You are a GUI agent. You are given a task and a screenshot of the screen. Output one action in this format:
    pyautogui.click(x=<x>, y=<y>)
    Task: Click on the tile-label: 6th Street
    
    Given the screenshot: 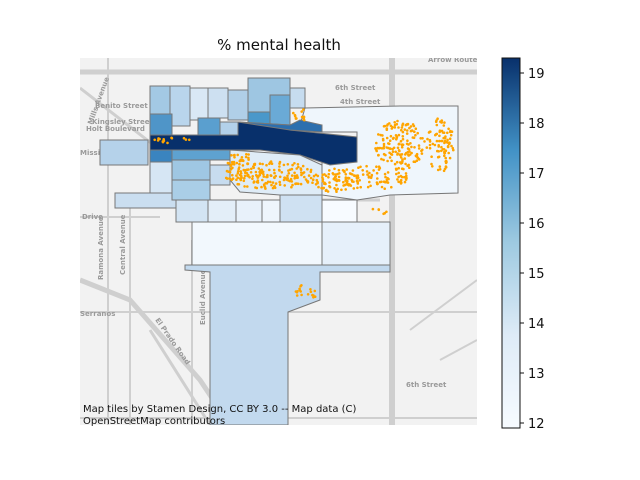 What is the action you would take?
    pyautogui.click(x=426, y=385)
    